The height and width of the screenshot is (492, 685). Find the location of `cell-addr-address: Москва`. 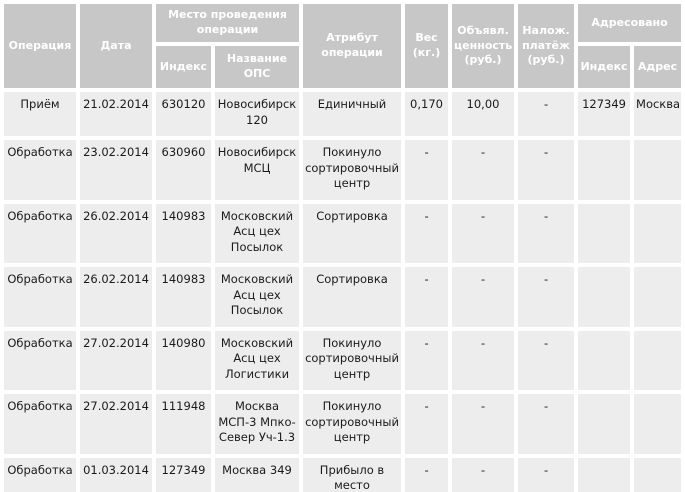

cell-addr-address: Москва is located at coordinates (658, 114).